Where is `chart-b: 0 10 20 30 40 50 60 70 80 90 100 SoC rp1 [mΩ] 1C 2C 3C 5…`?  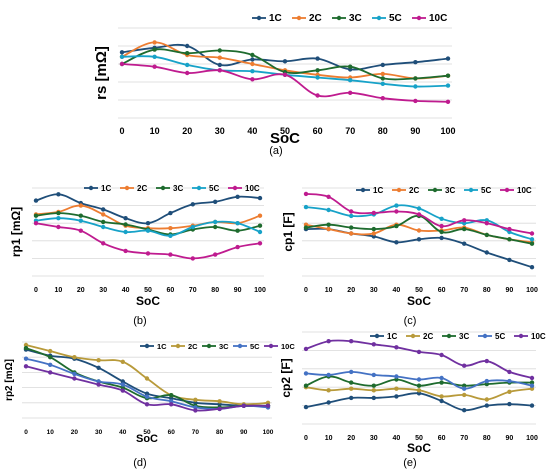
chart-b: 0 10 20 30 40 50 60 70 80 90 100 SoC rp1 [mΩ] 1C 2C 3C 5… is located at coordinates (137, 246).